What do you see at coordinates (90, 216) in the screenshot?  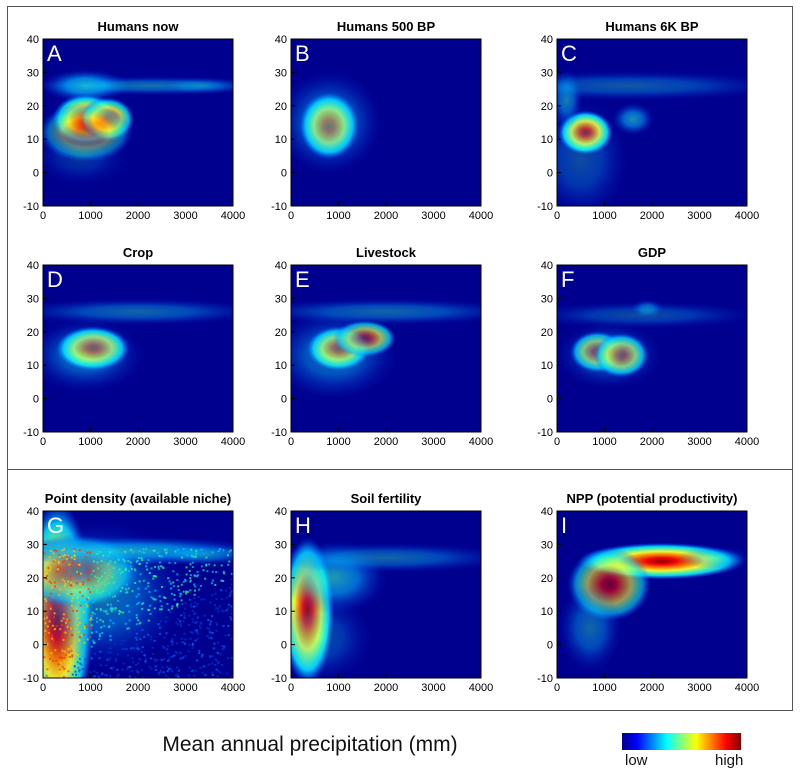 I see `x-tick-label: 1000` at bounding box center [90, 216].